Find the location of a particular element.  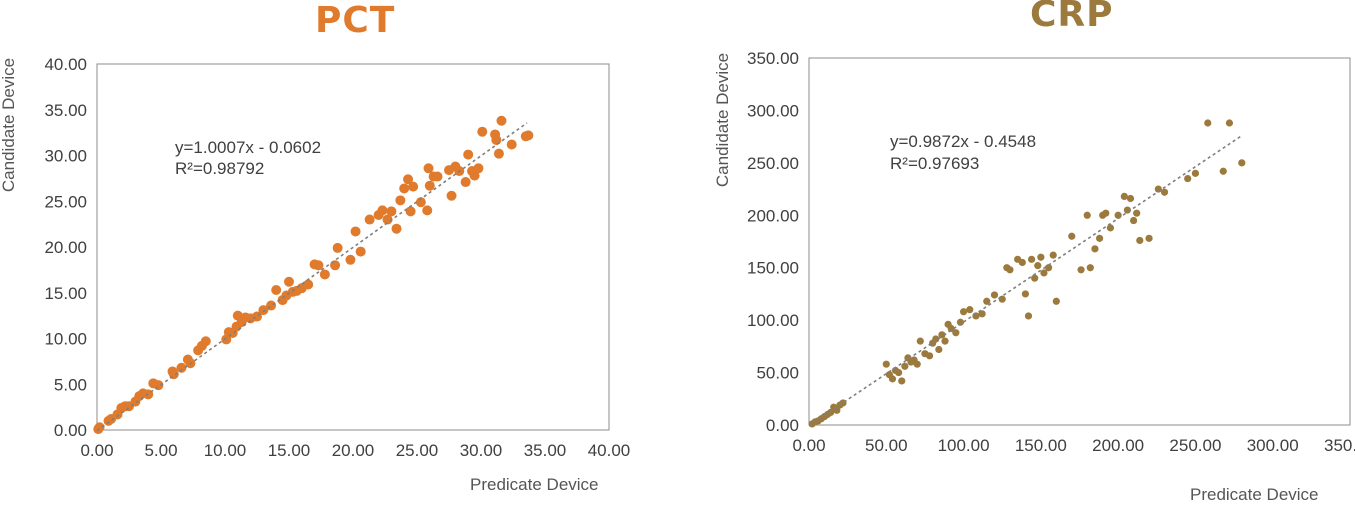

y-tick-label: 0.00 is located at coordinates (782, 425).